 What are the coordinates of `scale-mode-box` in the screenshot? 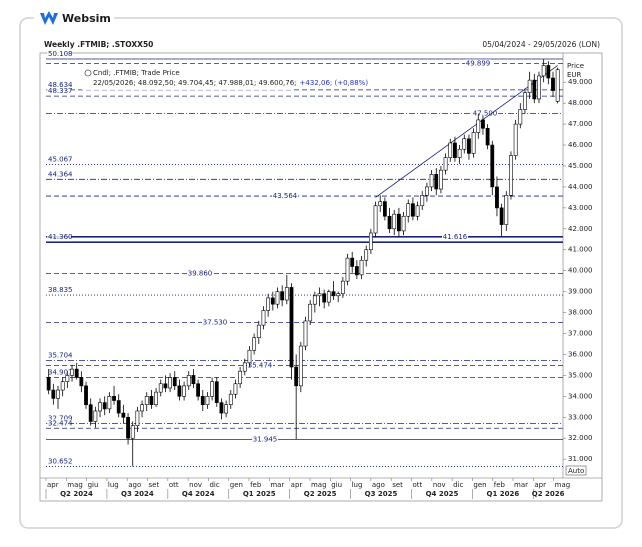 It's located at (576, 470).